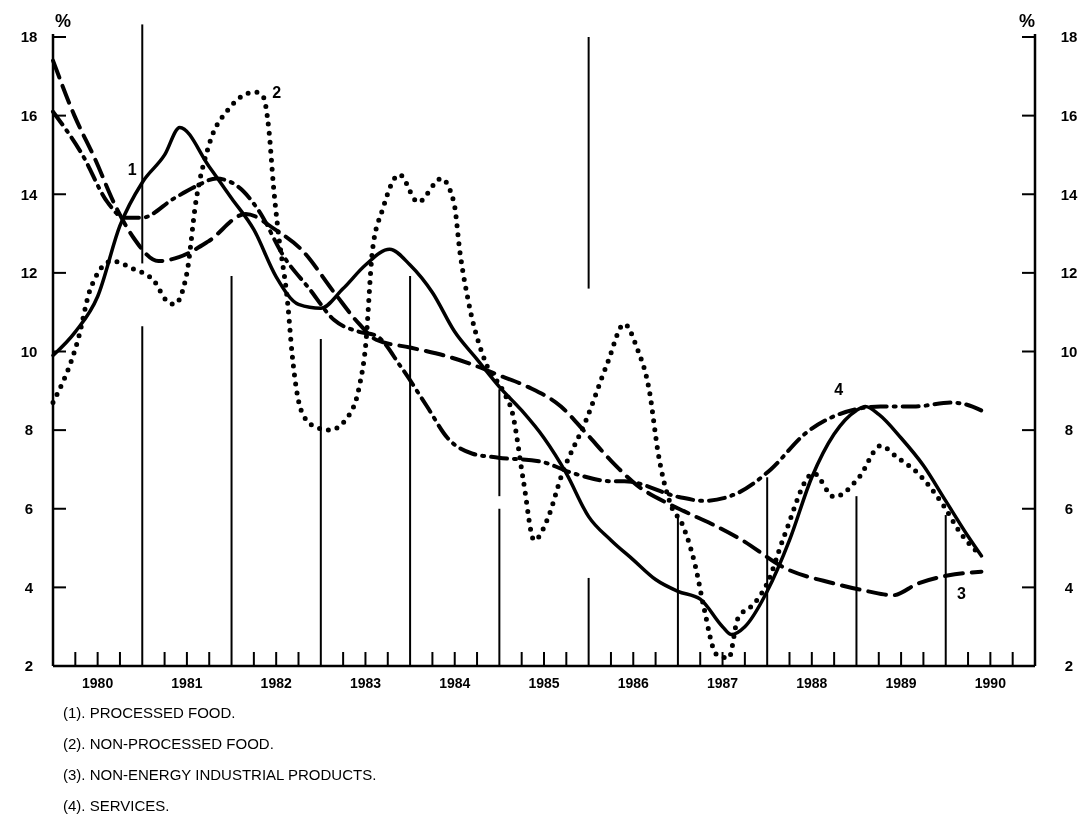 The image size is (1089, 814). I want to click on x-tick-label: 1980, so click(98, 683).